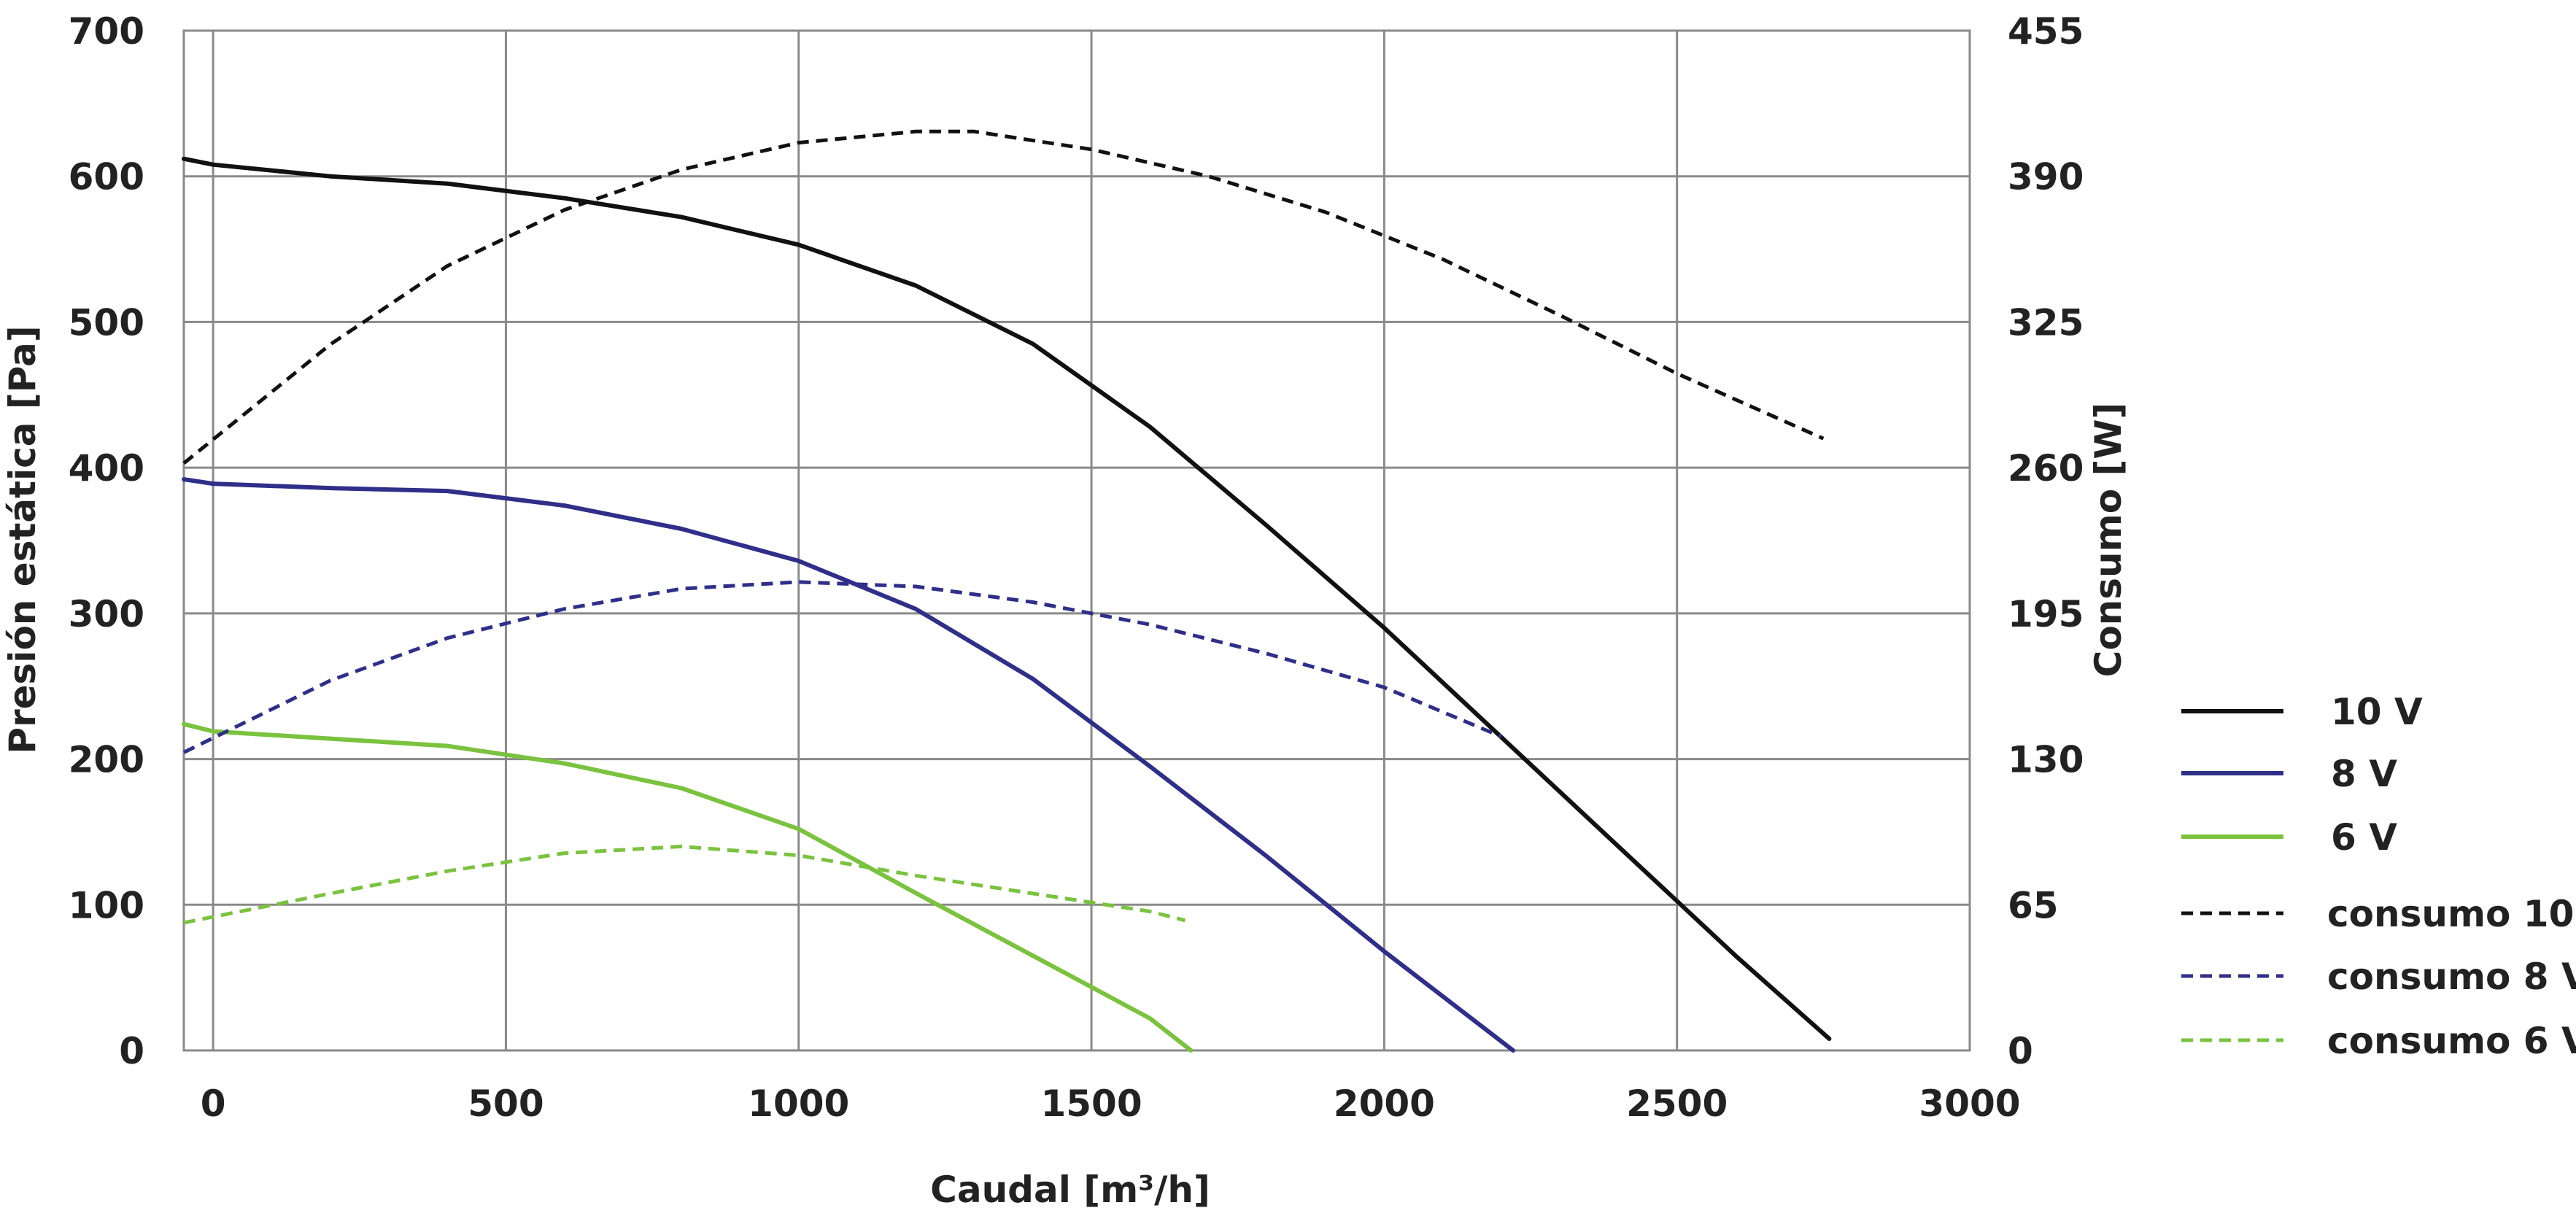 The image size is (2576, 1216). Describe the element at coordinates (798, 1104) in the screenshot. I see `x-tick-label: 1000` at that location.